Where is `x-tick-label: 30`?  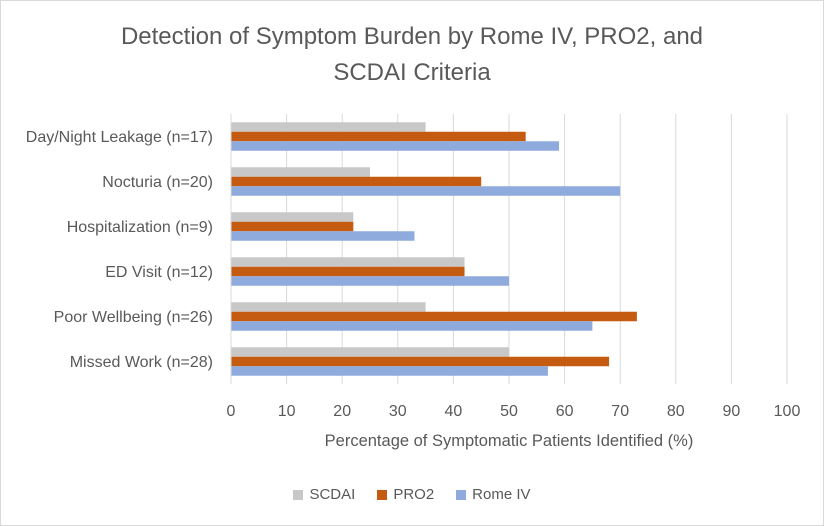
x-tick-label: 30 is located at coordinates (398, 411).